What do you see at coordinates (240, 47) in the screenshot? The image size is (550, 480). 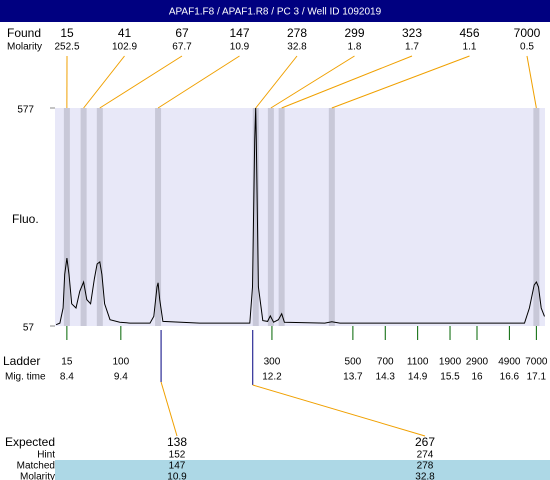 I see `found-molarity: 10.9` at bounding box center [240, 47].